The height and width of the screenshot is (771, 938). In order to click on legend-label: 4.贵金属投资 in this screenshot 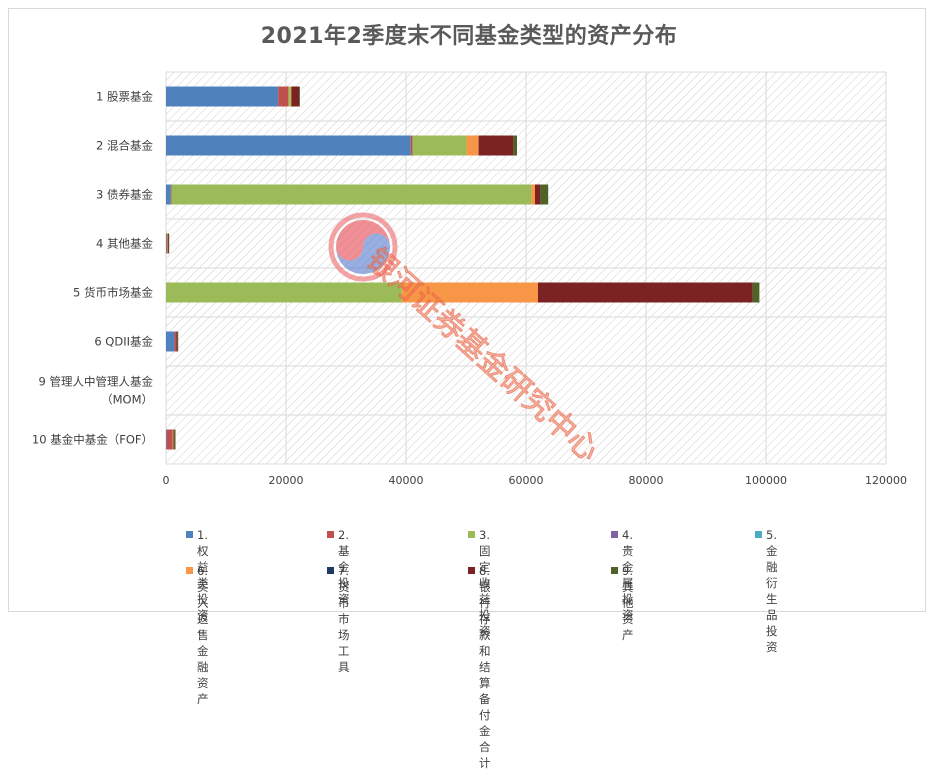, I will do `click(628, 575)`.